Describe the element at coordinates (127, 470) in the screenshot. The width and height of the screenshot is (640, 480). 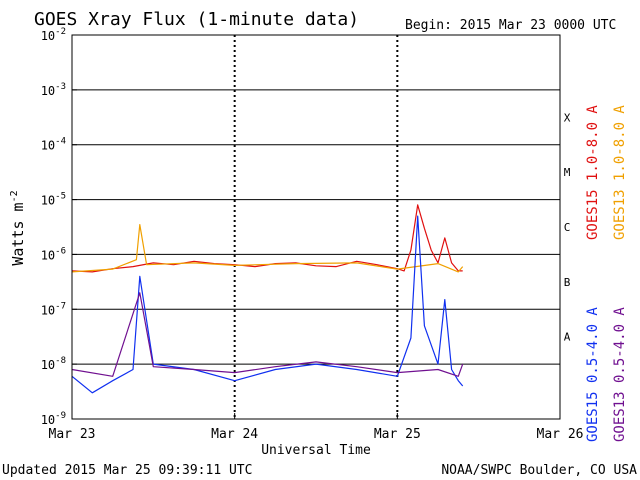
I see `updated-label: Updated 2015 Mar 25 09:39:11 UTC` at that location.